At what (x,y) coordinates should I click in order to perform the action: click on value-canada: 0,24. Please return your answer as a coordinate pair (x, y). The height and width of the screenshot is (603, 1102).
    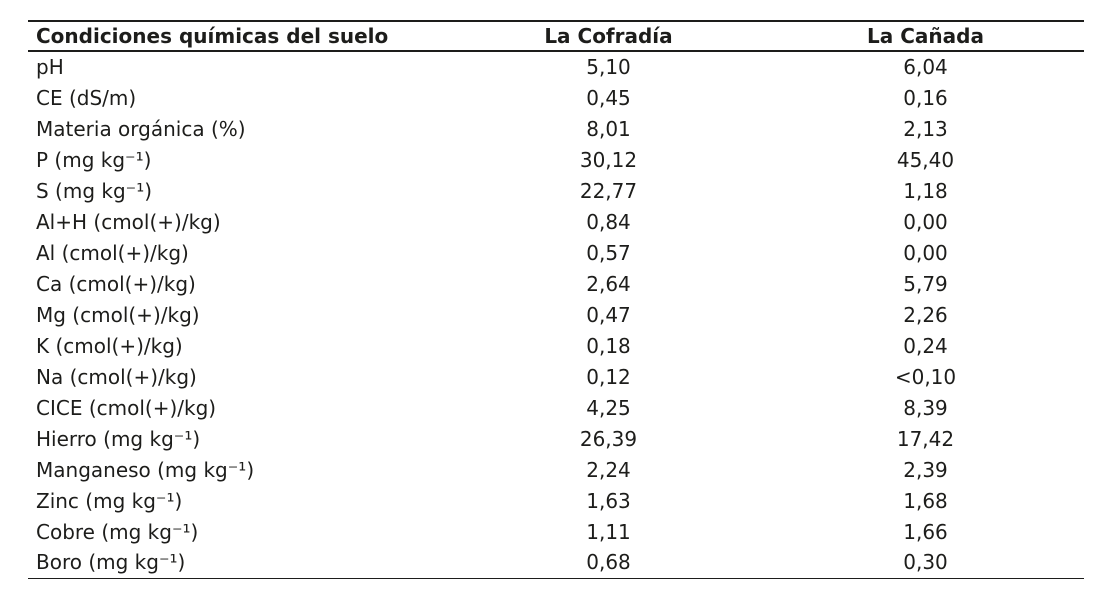
    Looking at the image, I should click on (925, 345).